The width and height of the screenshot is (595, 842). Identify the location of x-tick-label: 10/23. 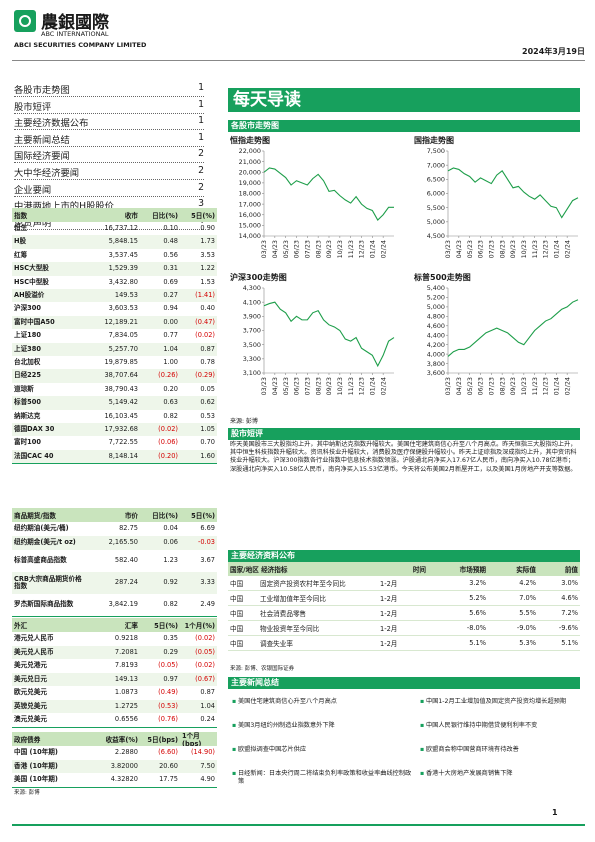
(340, 386).